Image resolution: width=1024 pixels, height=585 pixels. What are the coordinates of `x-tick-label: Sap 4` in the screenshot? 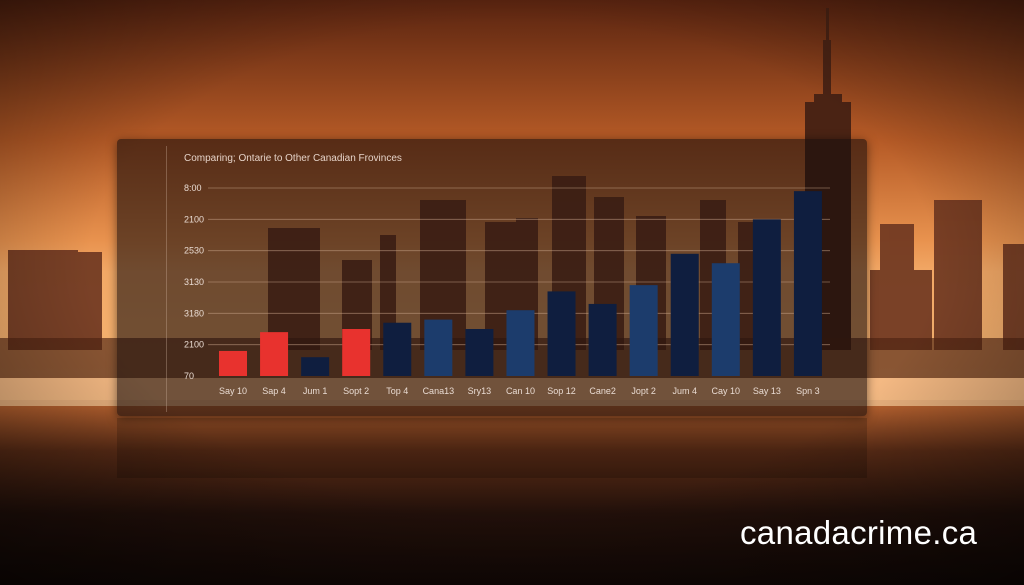 It's located at (274, 391).